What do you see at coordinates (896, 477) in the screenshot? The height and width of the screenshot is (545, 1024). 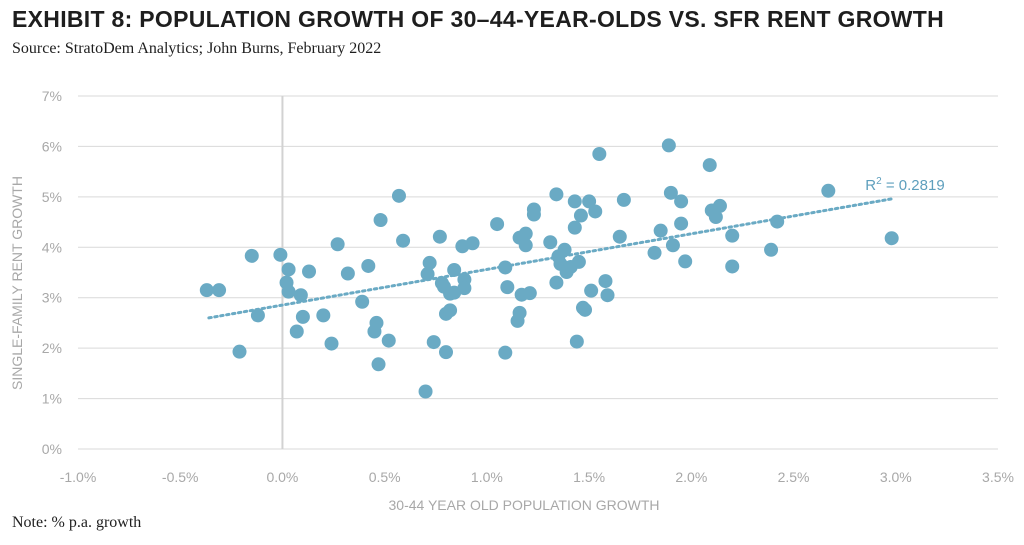 I see `x-tick-label: 3.0%` at bounding box center [896, 477].